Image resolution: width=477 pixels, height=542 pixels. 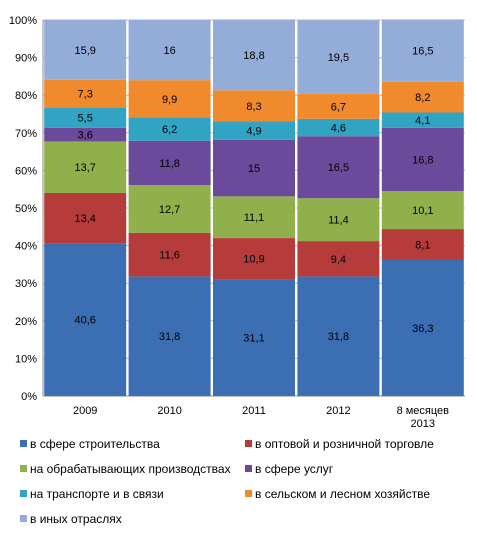 I want to click on legend-item-services: в сфере услуг, so click(x=289, y=469).